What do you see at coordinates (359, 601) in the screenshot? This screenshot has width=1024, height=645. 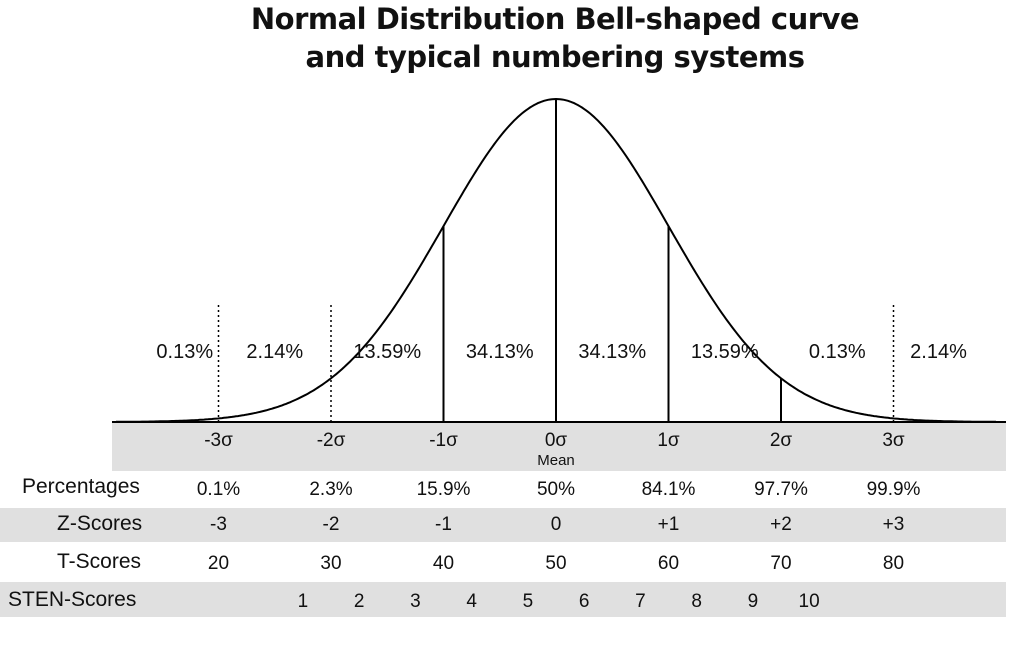 I see `sten-value-1: 2` at bounding box center [359, 601].